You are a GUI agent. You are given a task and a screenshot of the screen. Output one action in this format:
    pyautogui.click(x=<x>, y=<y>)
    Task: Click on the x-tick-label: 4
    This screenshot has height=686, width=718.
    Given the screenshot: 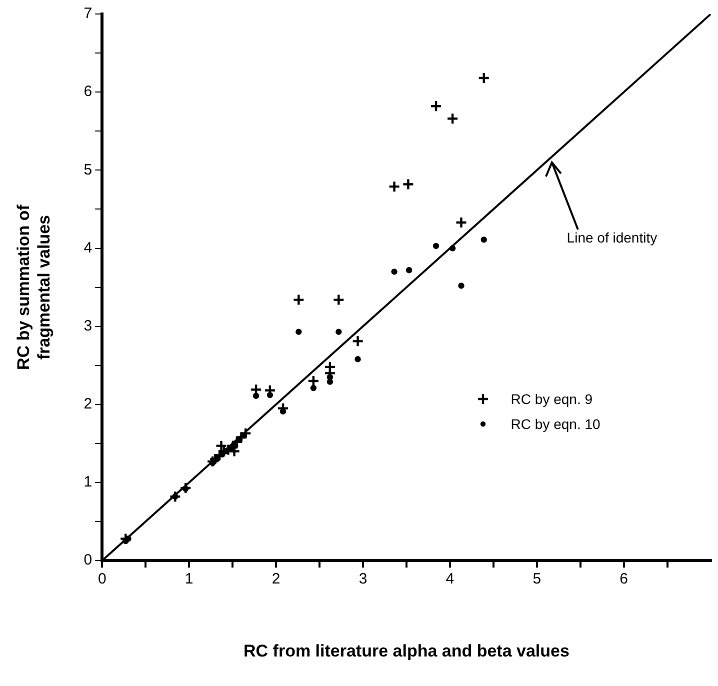 What is the action you would take?
    pyautogui.click(x=450, y=579)
    